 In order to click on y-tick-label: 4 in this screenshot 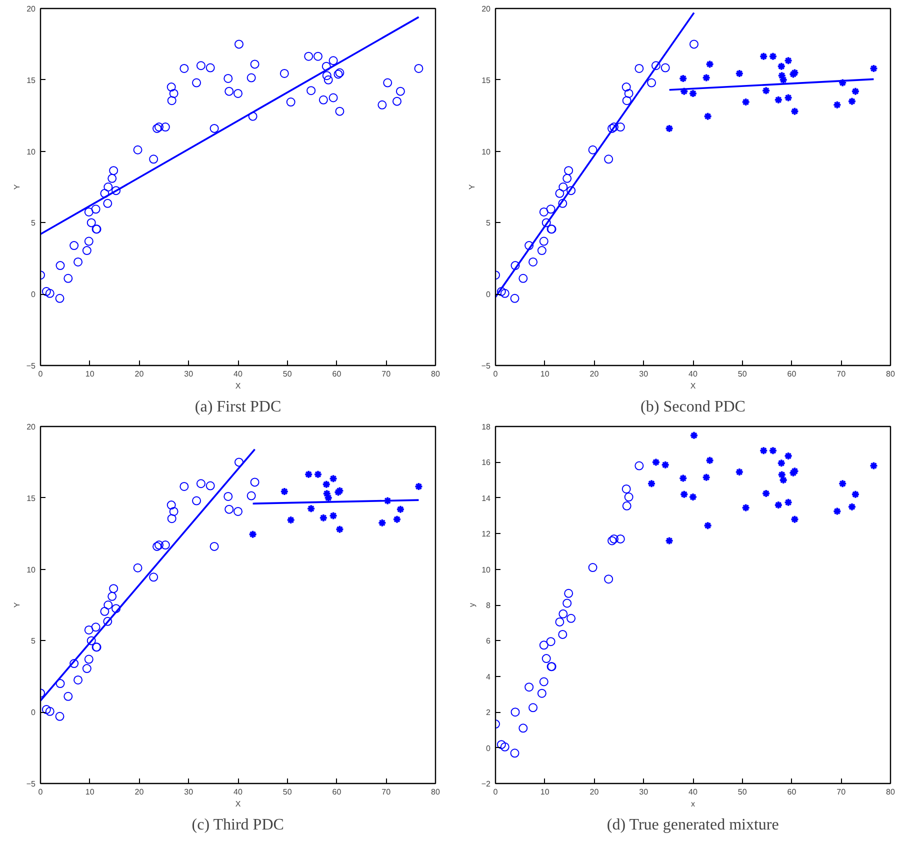, I will do `click(489, 677)`.